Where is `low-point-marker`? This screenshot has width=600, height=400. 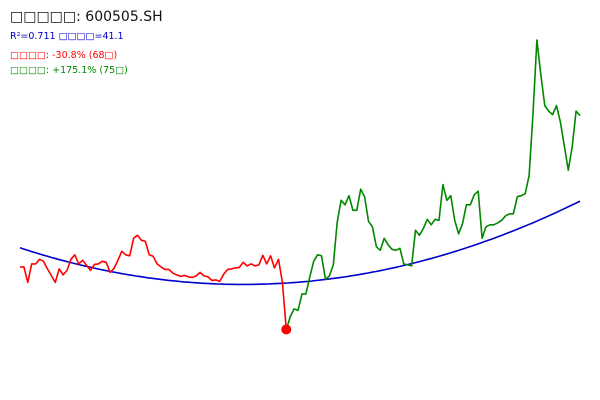 low-point-marker is located at coordinates (286, 329).